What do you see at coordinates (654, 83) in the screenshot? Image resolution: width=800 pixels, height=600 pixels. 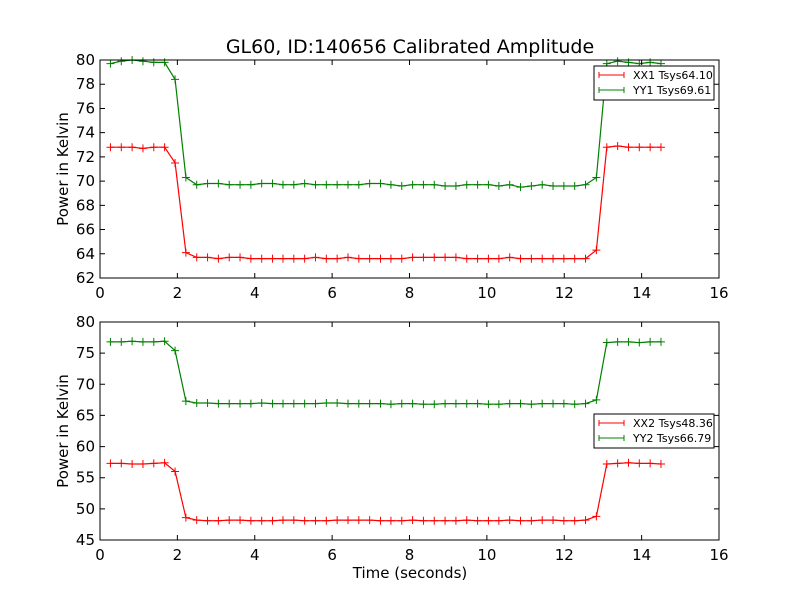 I see `legend: XX1 Tsys64.10 YY1 Tsys69.61` at bounding box center [654, 83].